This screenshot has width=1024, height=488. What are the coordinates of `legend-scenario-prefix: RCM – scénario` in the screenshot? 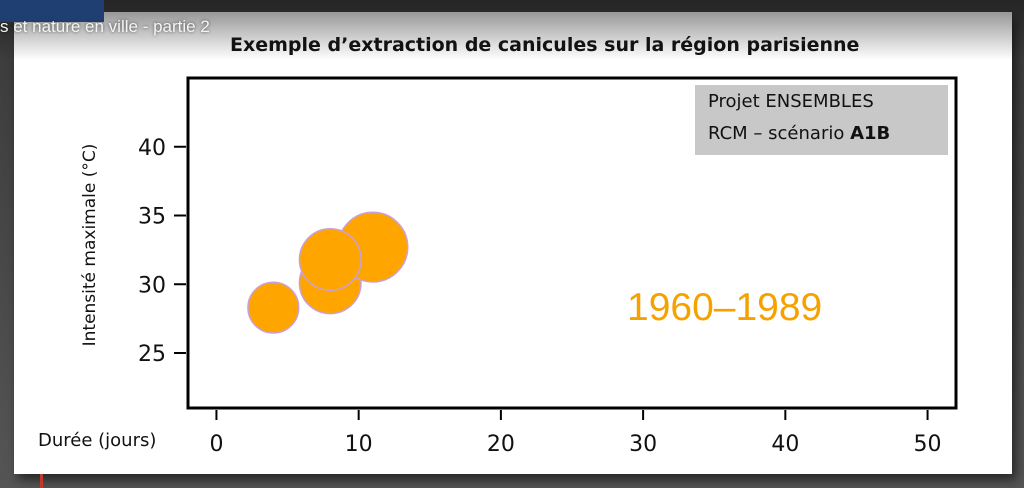 It's located at (779, 133).